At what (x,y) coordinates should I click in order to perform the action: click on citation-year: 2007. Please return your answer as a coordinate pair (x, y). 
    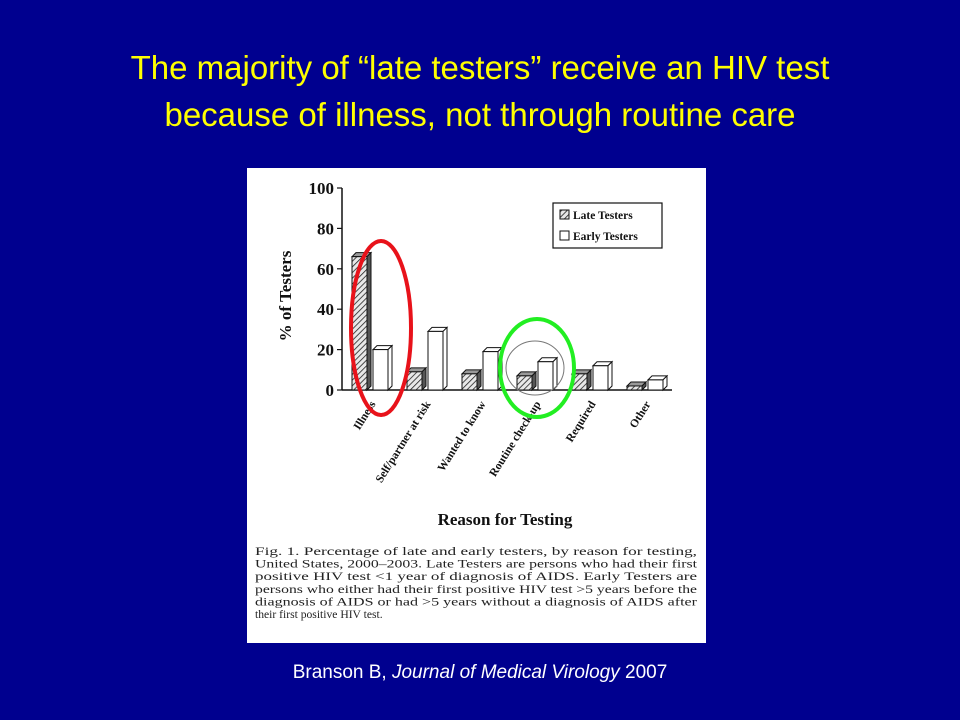
    Looking at the image, I should click on (643, 672).